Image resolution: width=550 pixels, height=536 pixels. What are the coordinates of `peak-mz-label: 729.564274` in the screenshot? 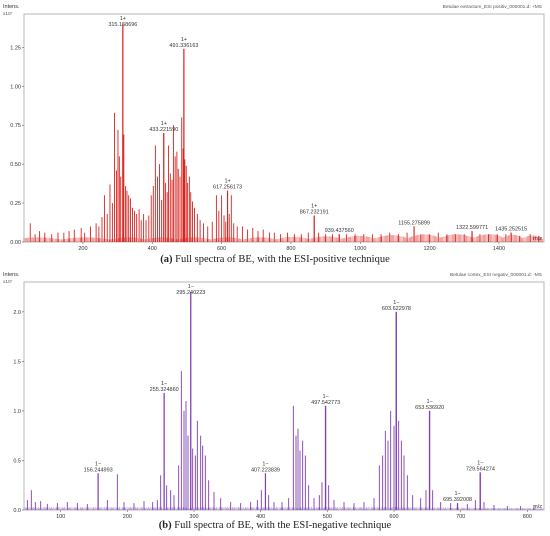 It's located at (480, 469).